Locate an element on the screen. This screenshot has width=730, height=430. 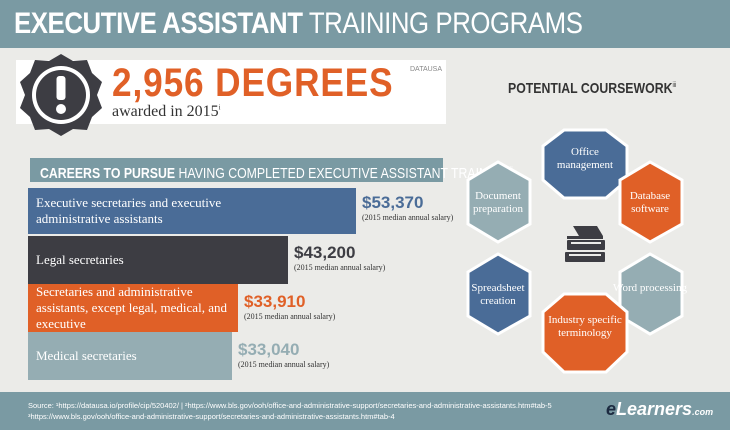
coursework-label: Word processing is located at coordinates (650, 288).